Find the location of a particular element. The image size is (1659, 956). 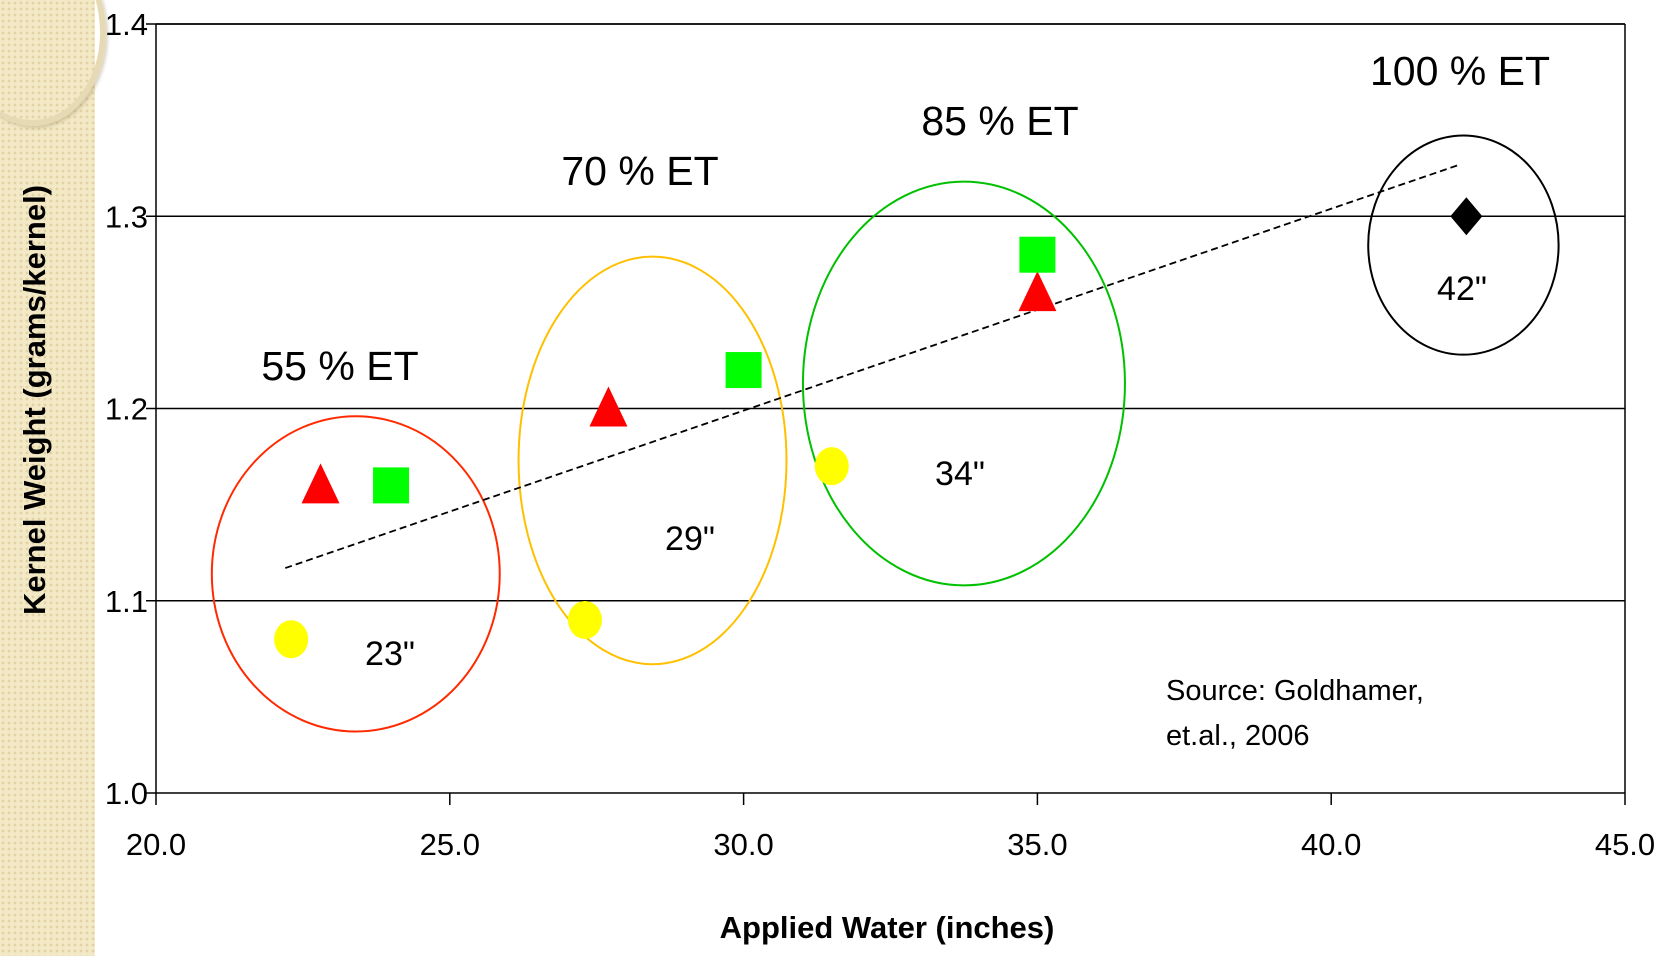

et-label-1: 55 % ET is located at coordinates (339, 366).